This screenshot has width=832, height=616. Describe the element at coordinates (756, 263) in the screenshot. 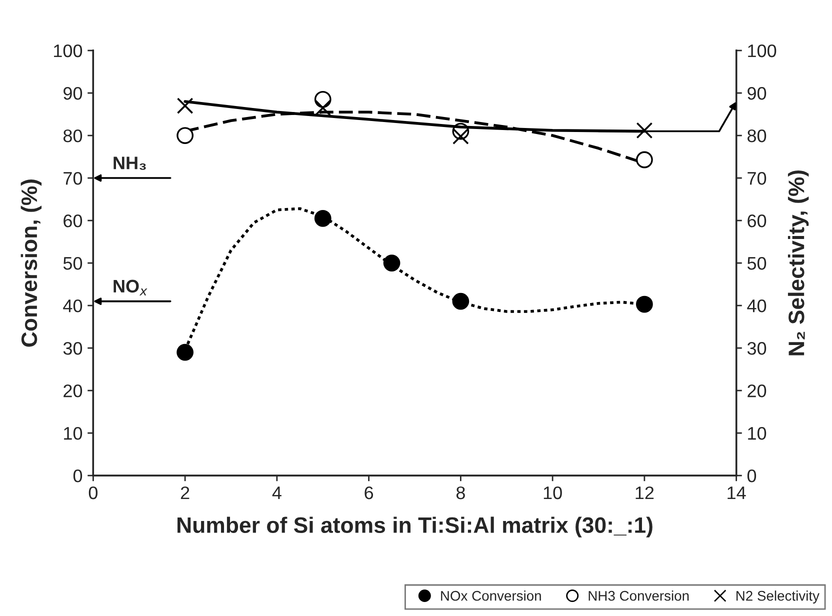

I see `y2-tick-label: 50` at that location.